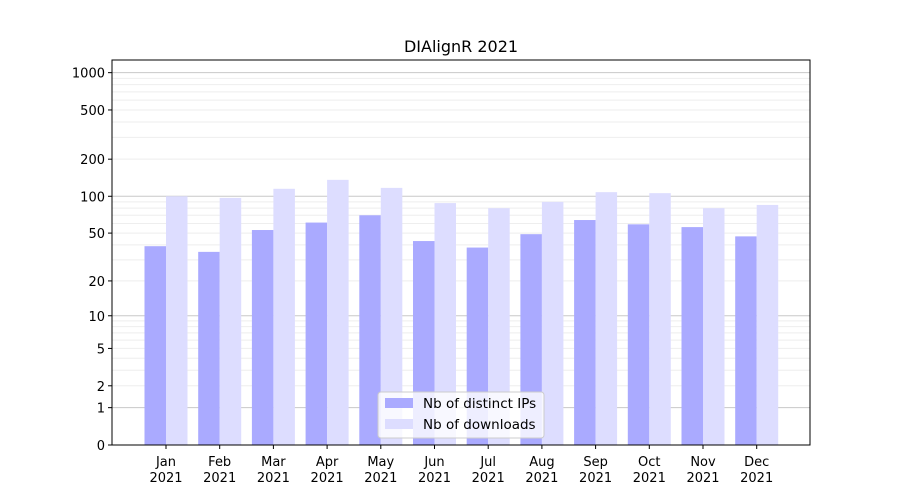 The height and width of the screenshot is (504, 900). Describe the element at coordinates (101, 446) in the screenshot. I see `y-tick-label: 0` at that location.